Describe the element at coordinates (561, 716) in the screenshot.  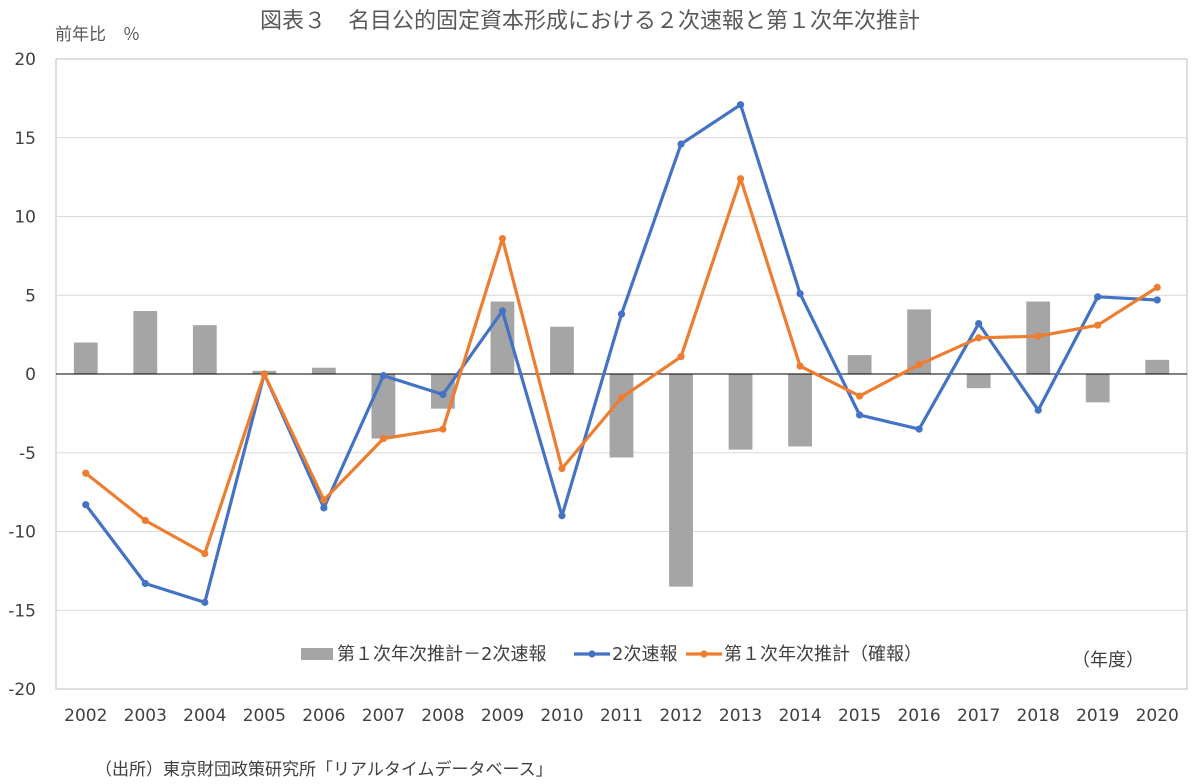
I see `x-tick-label: 2010` at that location.